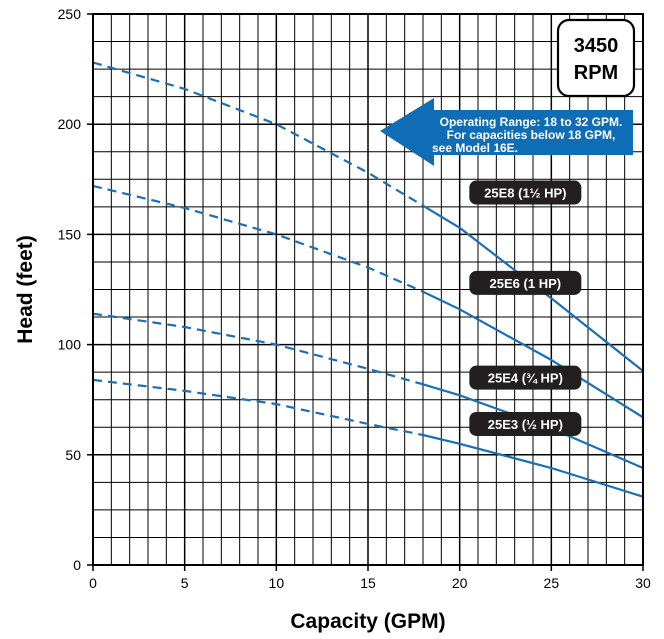  What do you see at coordinates (93, 583) in the screenshot?
I see `x-tick-label: 0` at bounding box center [93, 583].